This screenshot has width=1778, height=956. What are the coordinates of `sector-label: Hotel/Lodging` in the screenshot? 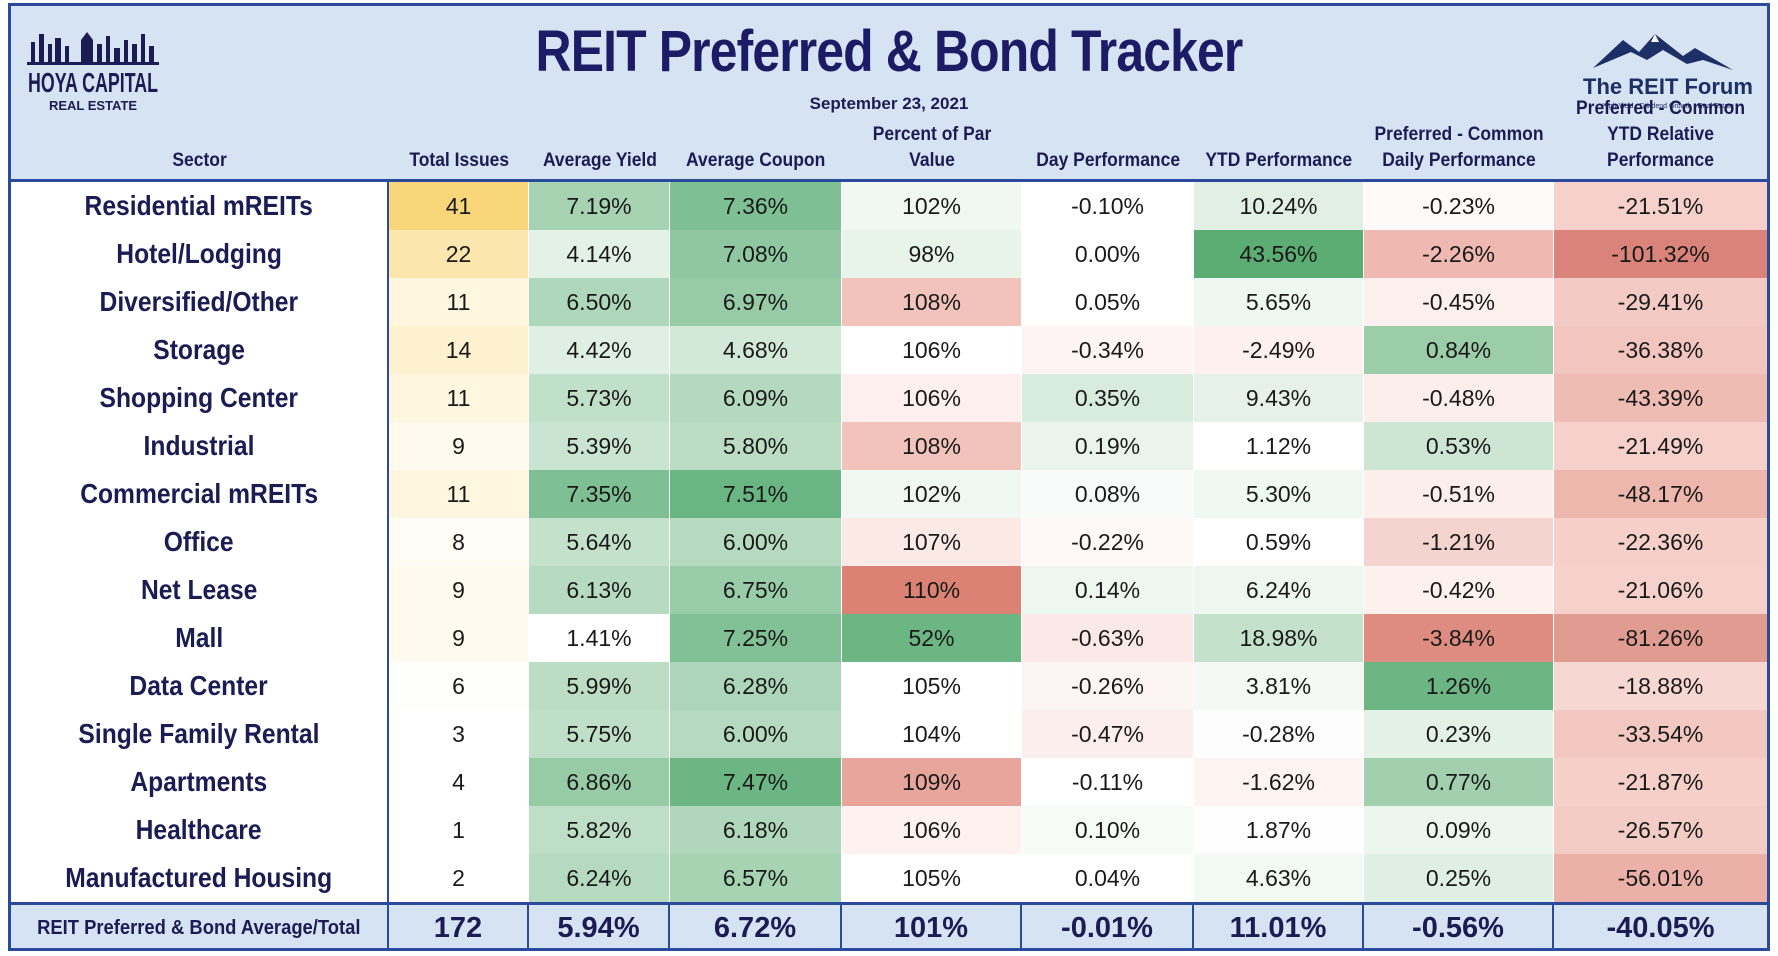 It's located at (199, 253).